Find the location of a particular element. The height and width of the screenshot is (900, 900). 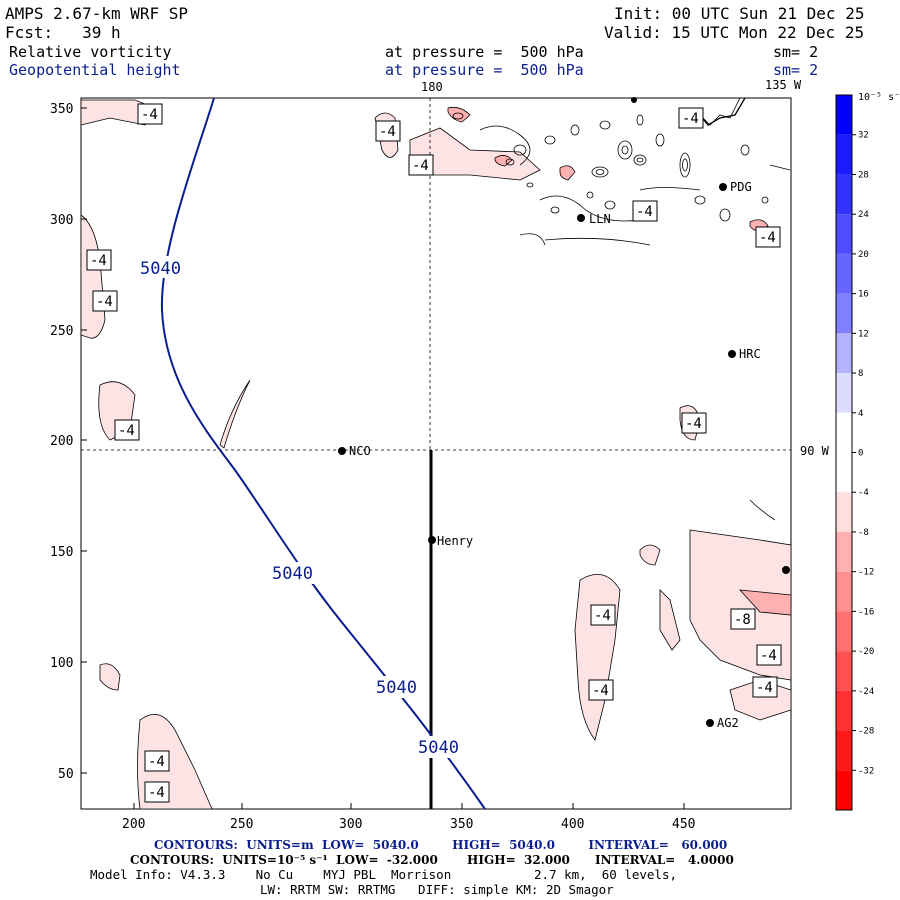

smoothing-vorticity: sm= 2 is located at coordinates (796, 52).